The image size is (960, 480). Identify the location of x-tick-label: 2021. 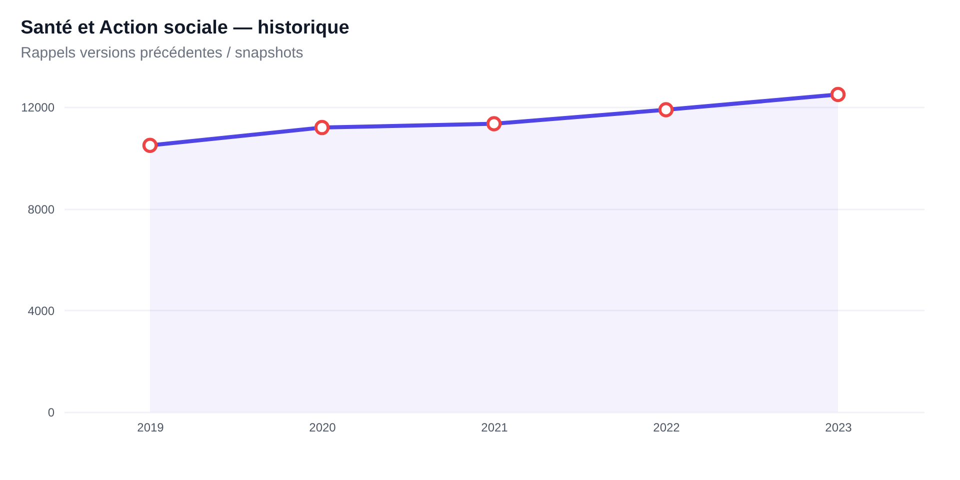
(494, 427).